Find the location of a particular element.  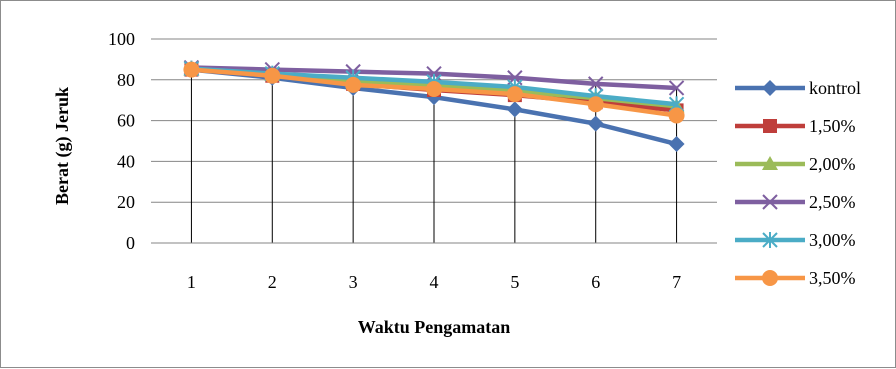

y-tick-label: 40 is located at coordinates (126, 161).